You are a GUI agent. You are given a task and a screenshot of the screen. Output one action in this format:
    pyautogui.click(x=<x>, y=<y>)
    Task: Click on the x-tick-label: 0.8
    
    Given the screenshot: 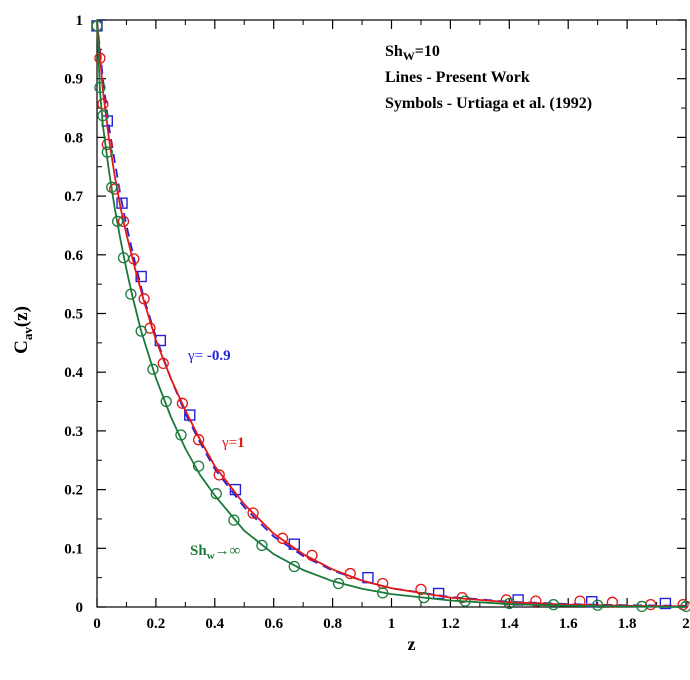 What is the action you would take?
    pyautogui.click(x=332, y=624)
    